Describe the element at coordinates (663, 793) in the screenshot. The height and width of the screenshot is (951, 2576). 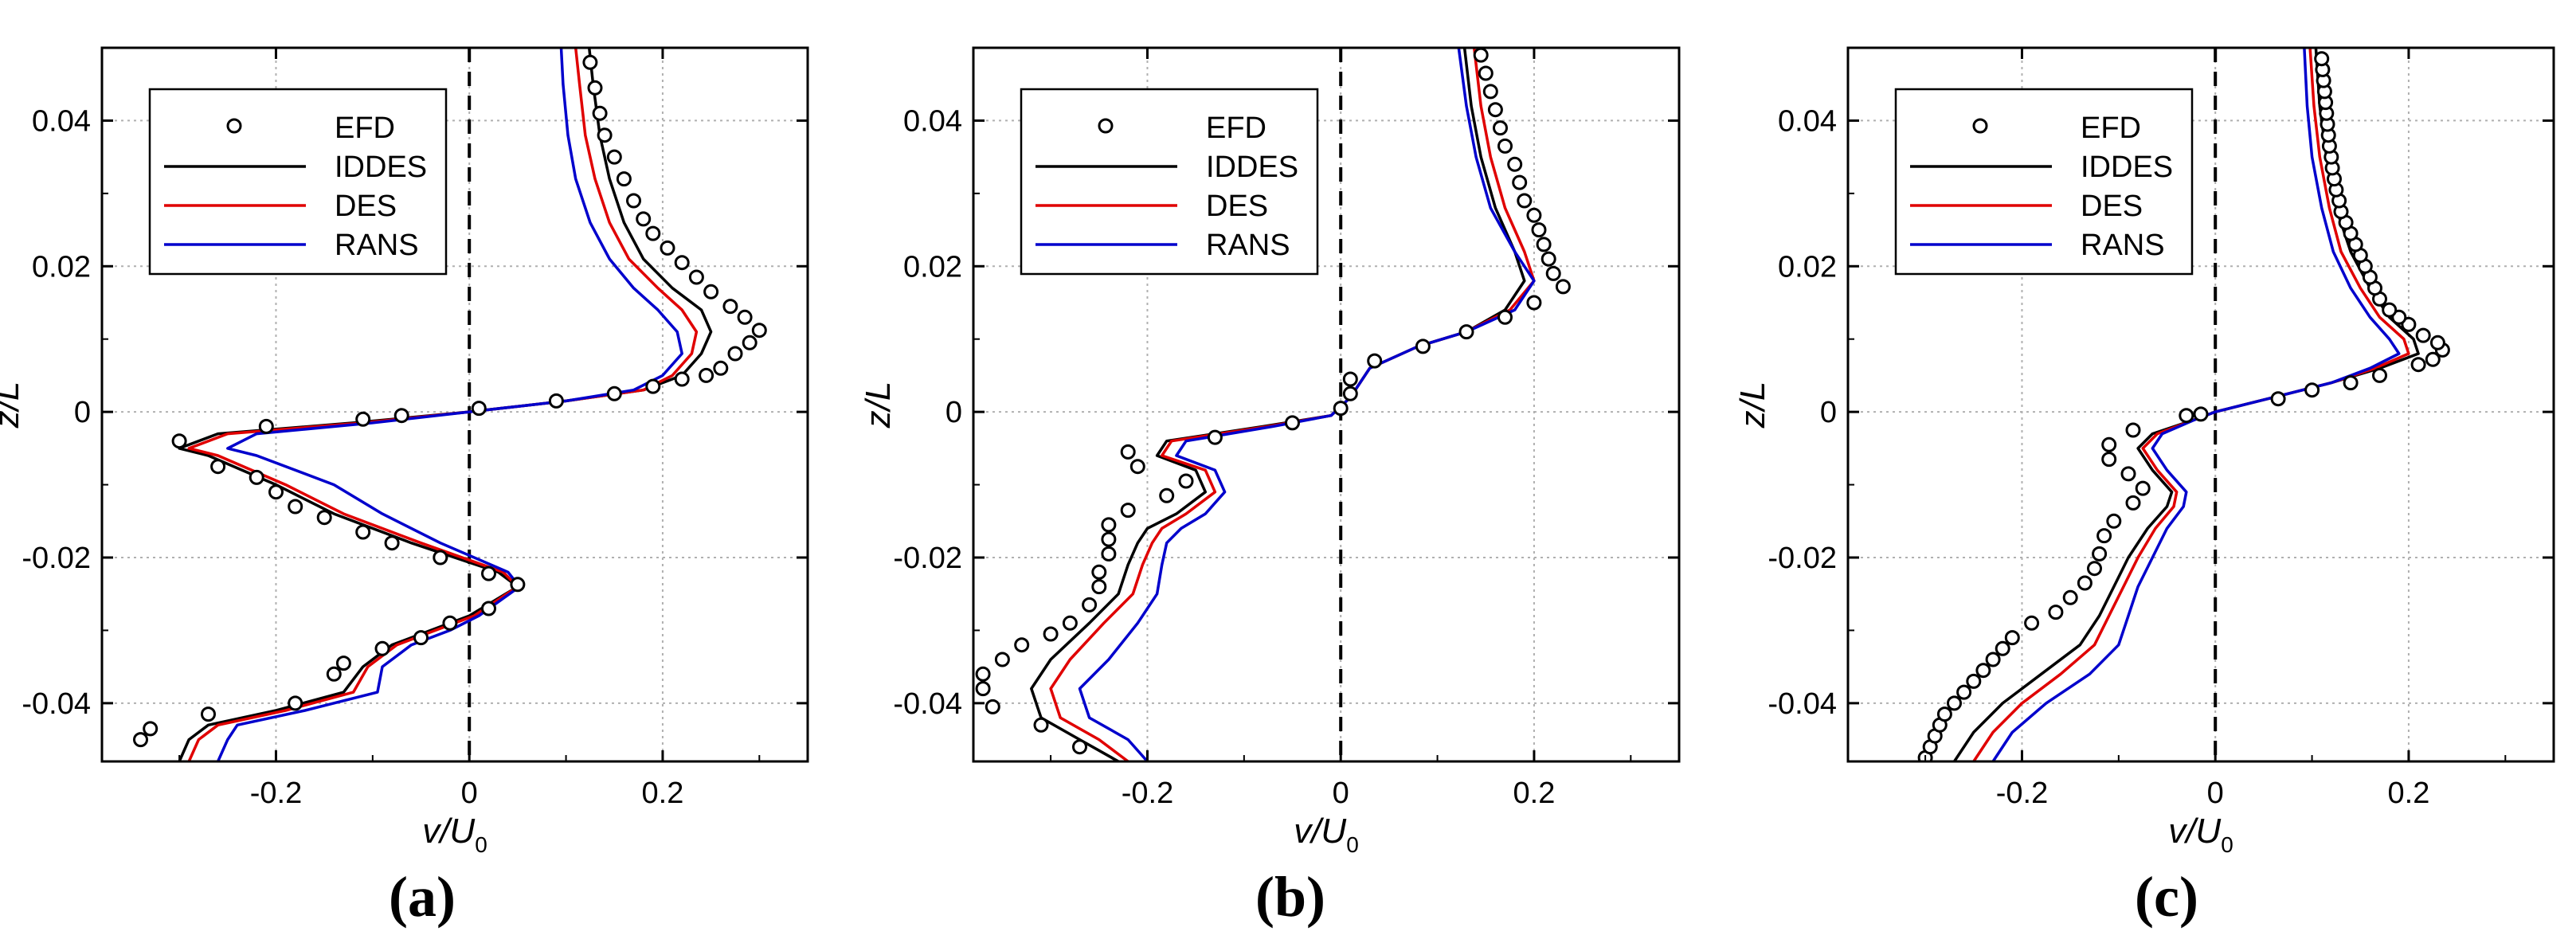
I see `x-tick-label-2: 0.2` at that location.